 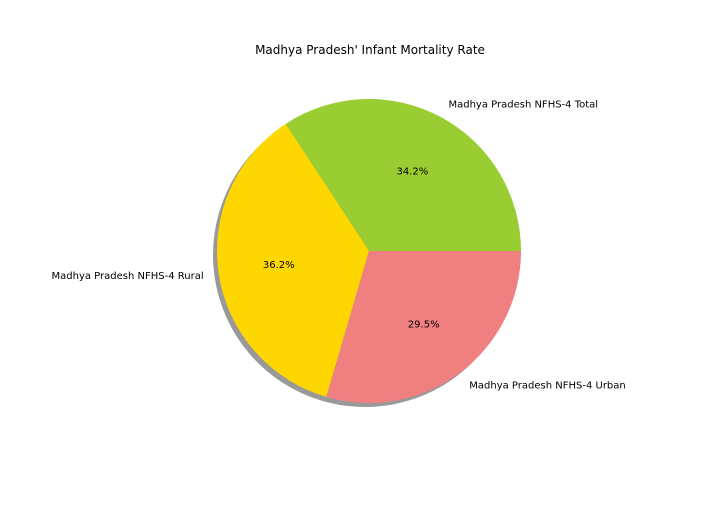 I want to click on slice-percent-madhya-pradesh-nfhs-4-urban: 29.5%, so click(x=424, y=324).